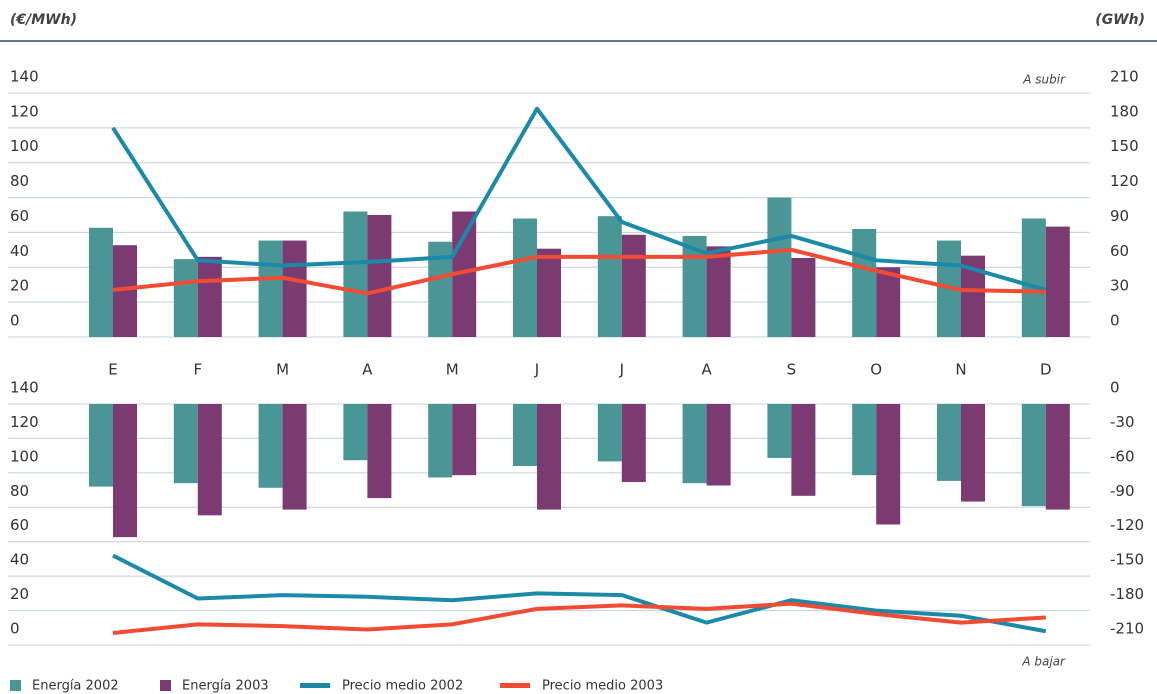 The height and width of the screenshot is (694, 1157). What do you see at coordinates (1122, 491) in the screenshot?
I see `y2-tick-label: -90` at bounding box center [1122, 491].